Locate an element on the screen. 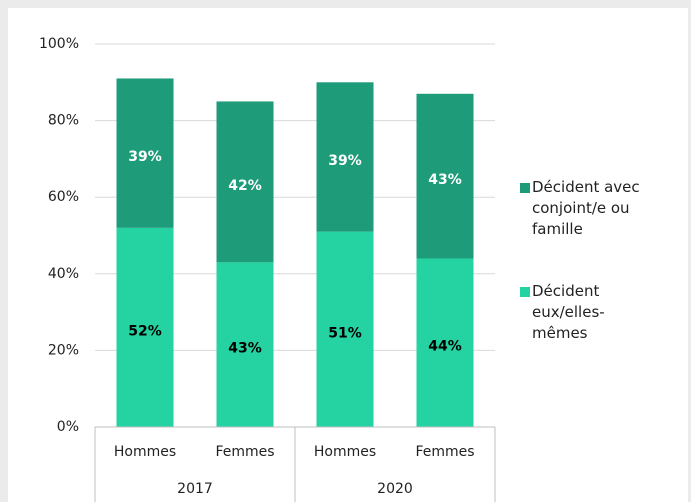 The height and width of the screenshot is (502, 691). data-label: 42% is located at coordinates (245, 186).